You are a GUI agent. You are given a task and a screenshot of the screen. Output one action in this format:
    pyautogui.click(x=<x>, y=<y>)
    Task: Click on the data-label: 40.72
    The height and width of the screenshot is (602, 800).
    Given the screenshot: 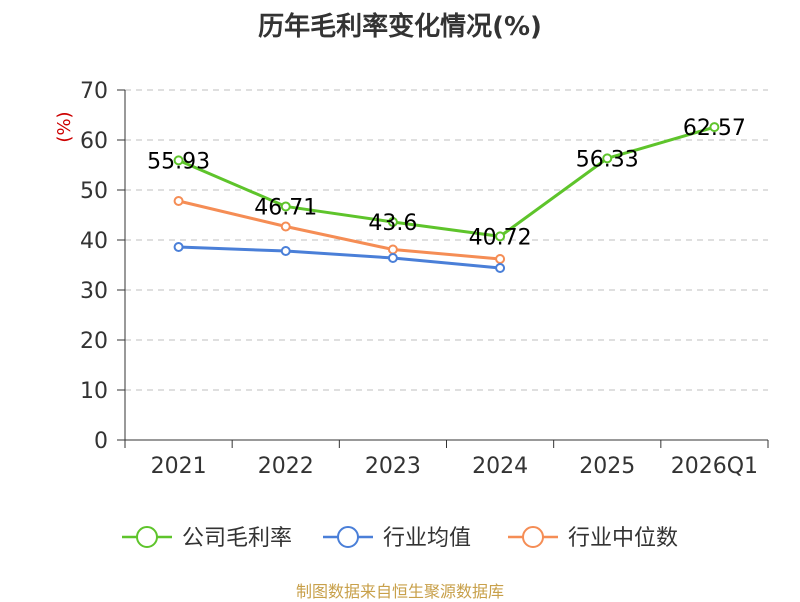 What is the action you would take?
    pyautogui.click(x=500, y=237)
    